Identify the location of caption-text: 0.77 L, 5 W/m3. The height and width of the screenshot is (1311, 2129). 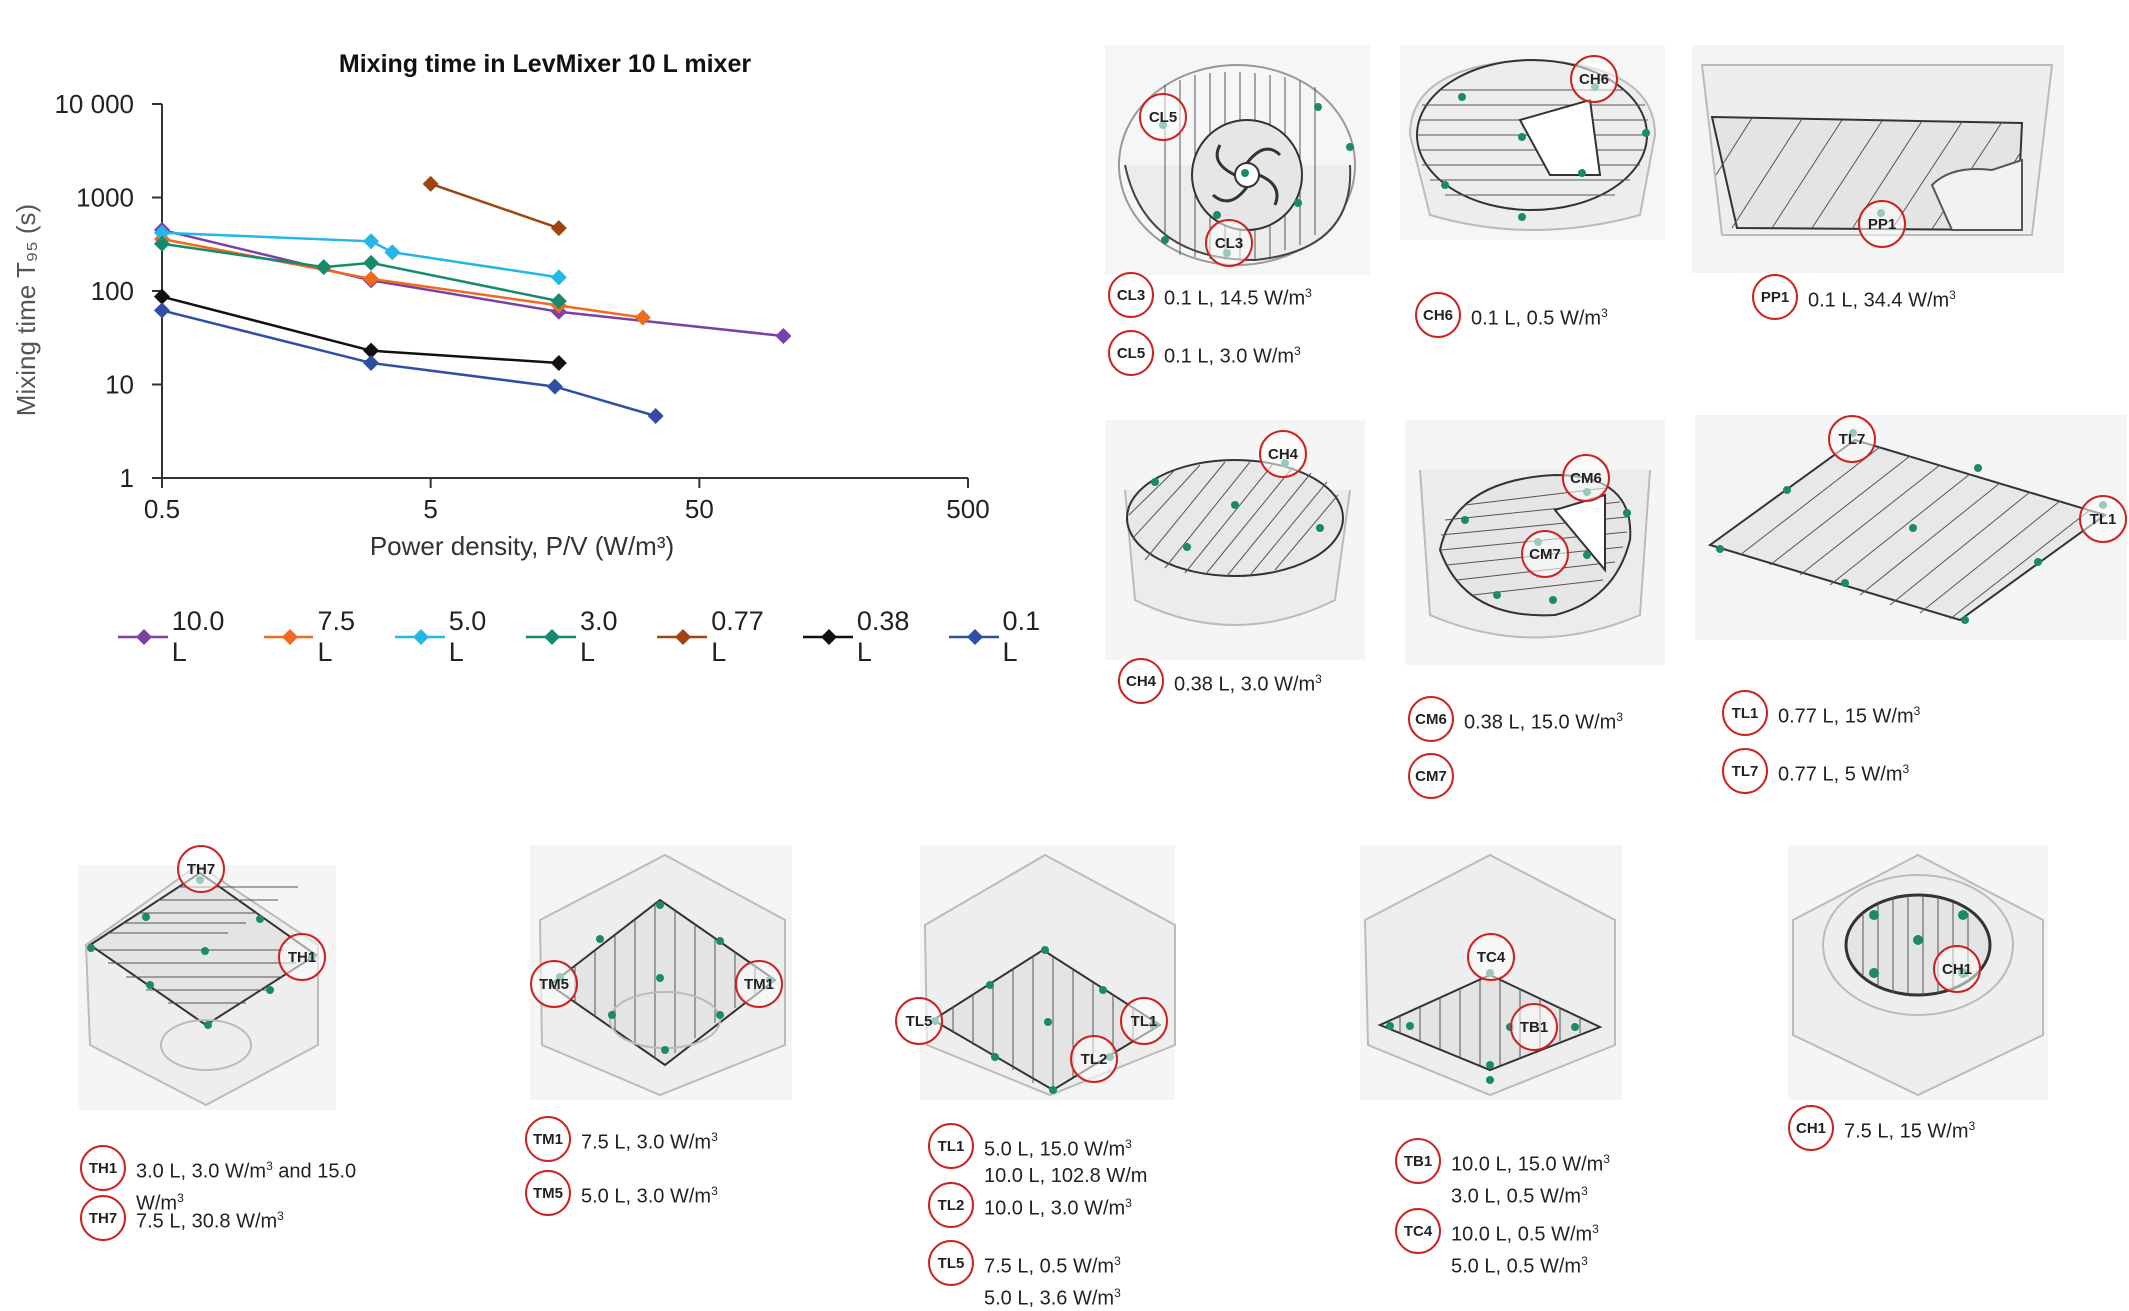
(1844, 774).